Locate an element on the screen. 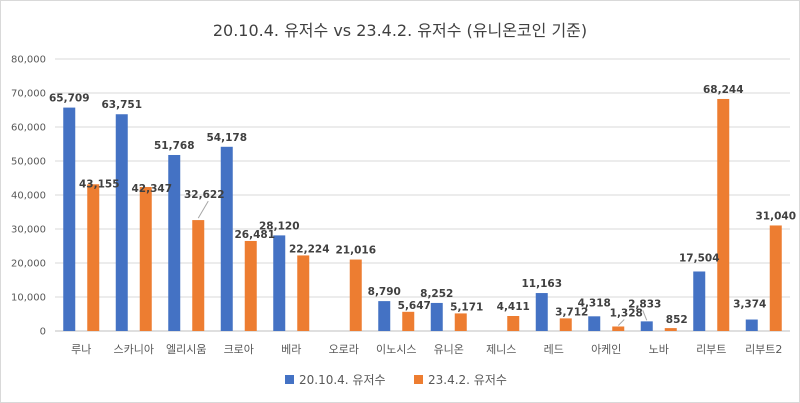 The width and height of the screenshot is (800, 403). y-tick-label: 70,000 is located at coordinates (28, 94).